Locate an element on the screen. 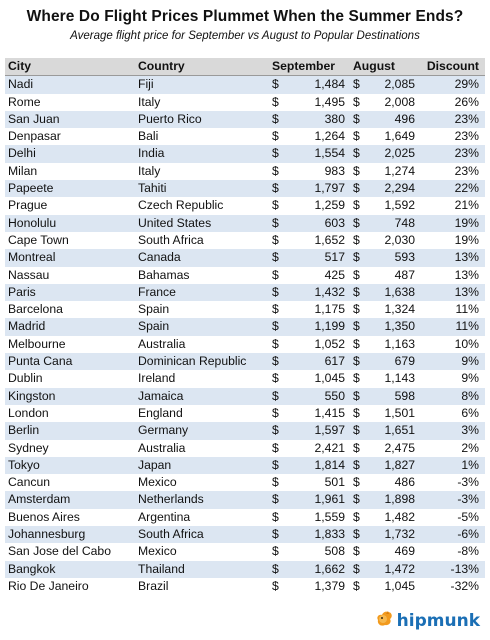 The height and width of the screenshot is (640, 490). cell-city: Rome is located at coordinates (24, 101).